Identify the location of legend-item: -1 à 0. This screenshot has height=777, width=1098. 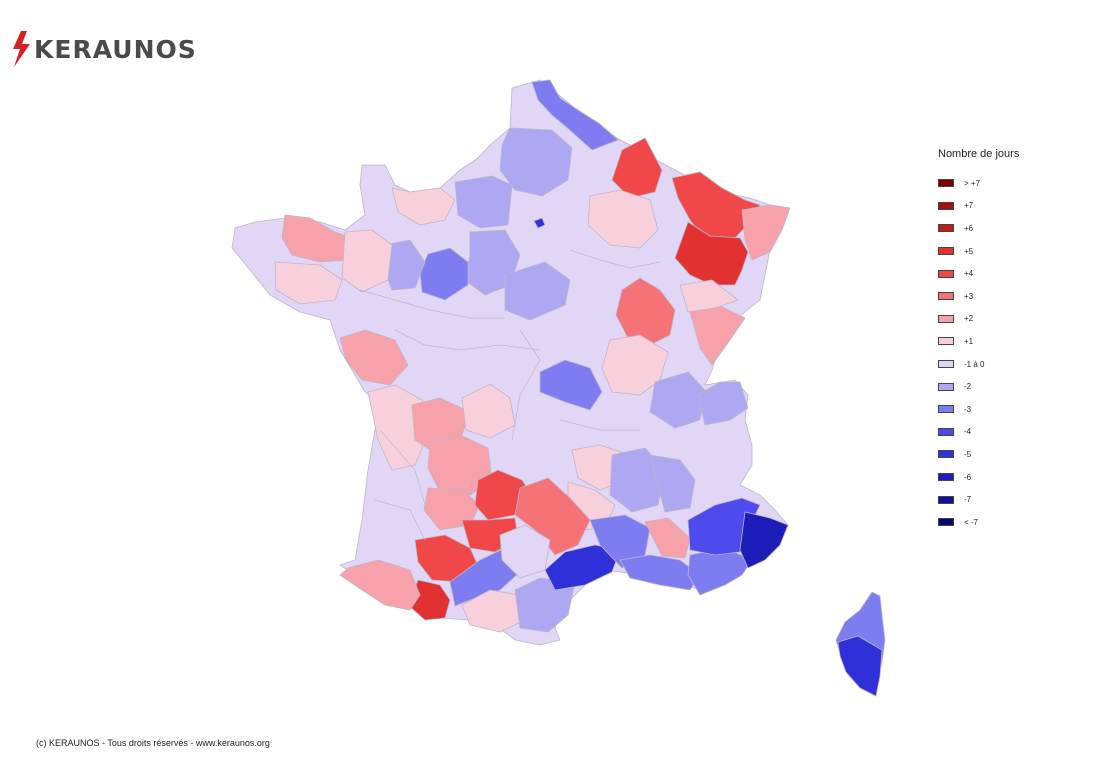
(978, 364).